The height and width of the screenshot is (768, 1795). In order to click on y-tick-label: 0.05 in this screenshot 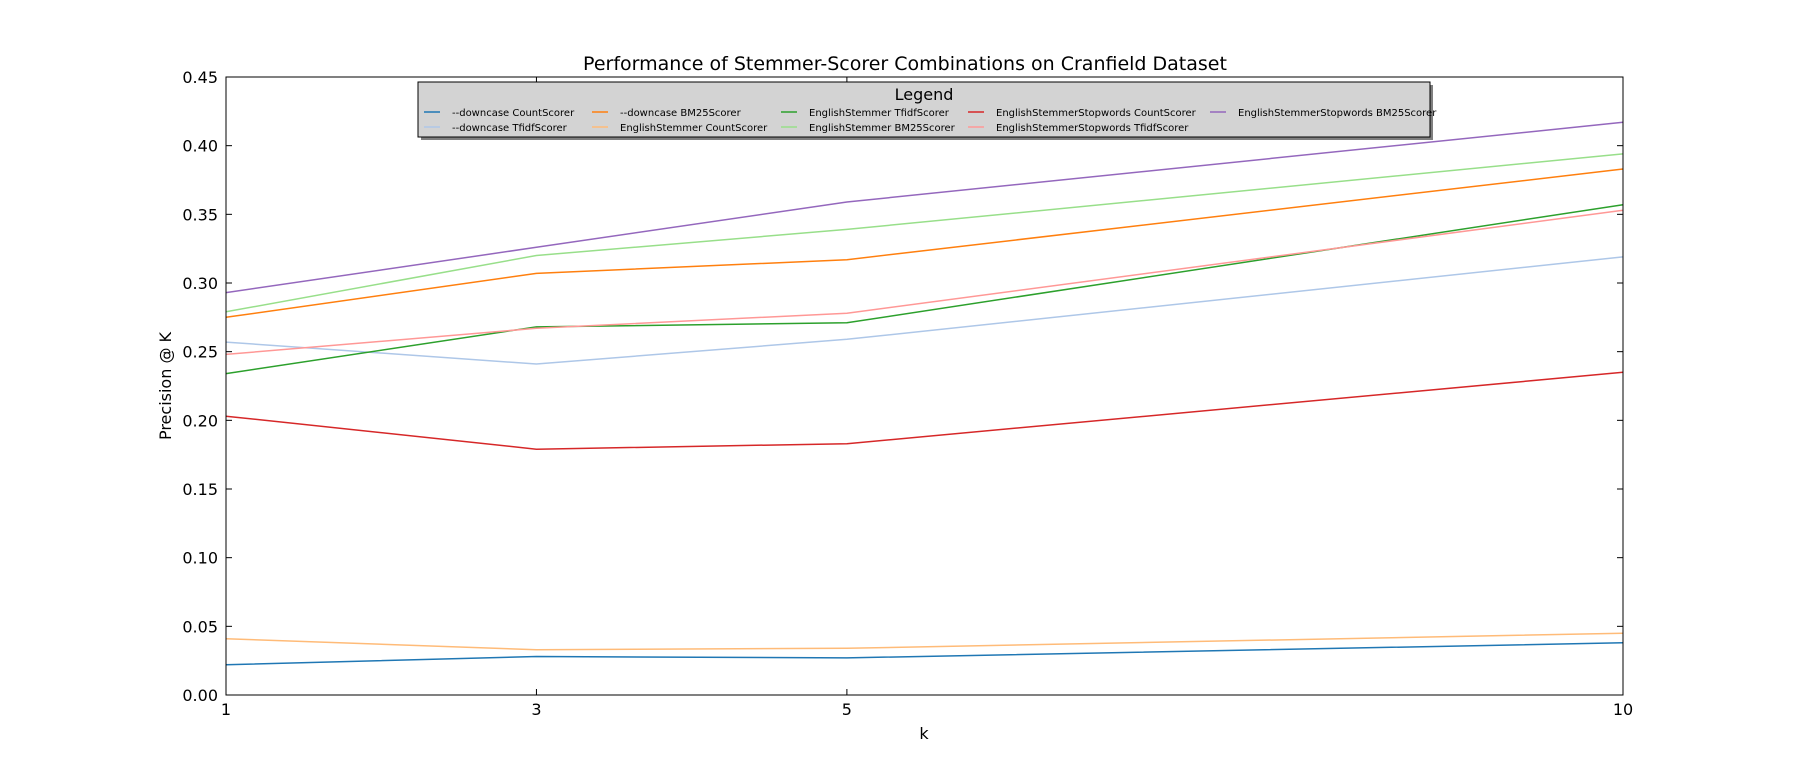, I will do `click(200, 626)`.